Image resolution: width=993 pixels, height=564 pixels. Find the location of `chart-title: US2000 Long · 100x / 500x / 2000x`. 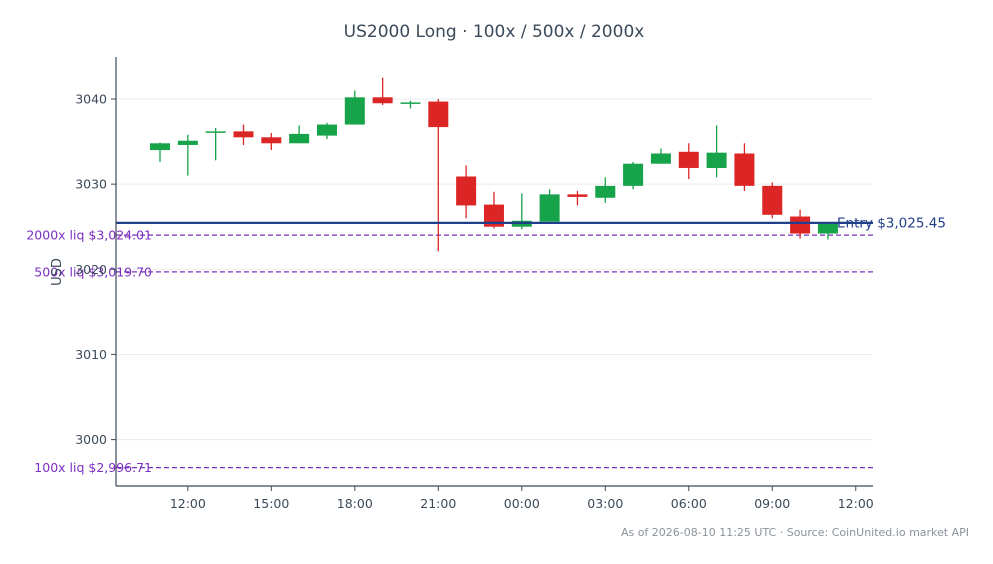

chart-title: US2000 Long · 100x / 500x / 2000x is located at coordinates (494, 32).